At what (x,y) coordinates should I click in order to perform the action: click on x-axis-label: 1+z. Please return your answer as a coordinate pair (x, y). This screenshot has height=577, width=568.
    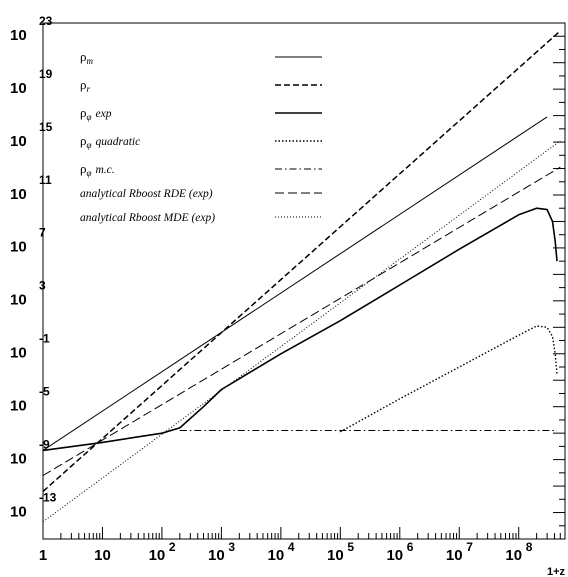
    Looking at the image, I should click on (556, 571).